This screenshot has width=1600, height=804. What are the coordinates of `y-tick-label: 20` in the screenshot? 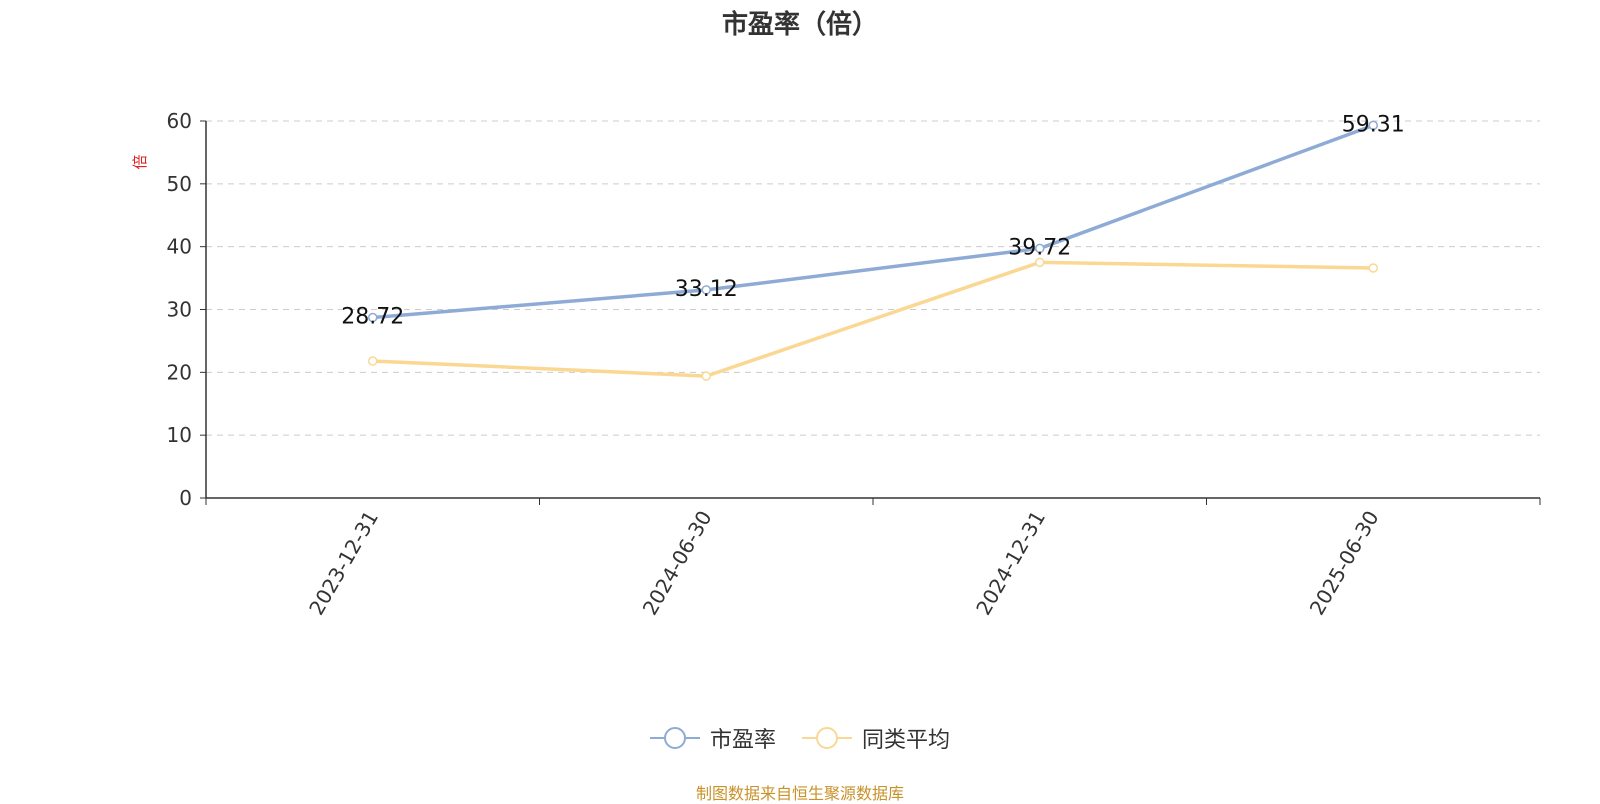 It's located at (179, 372).